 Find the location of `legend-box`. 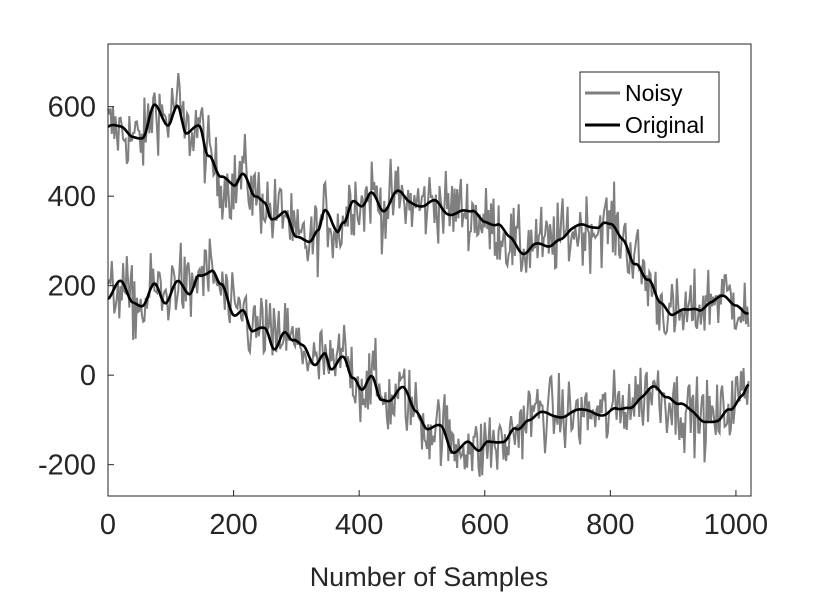

legend-box is located at coordinates (649, 107).